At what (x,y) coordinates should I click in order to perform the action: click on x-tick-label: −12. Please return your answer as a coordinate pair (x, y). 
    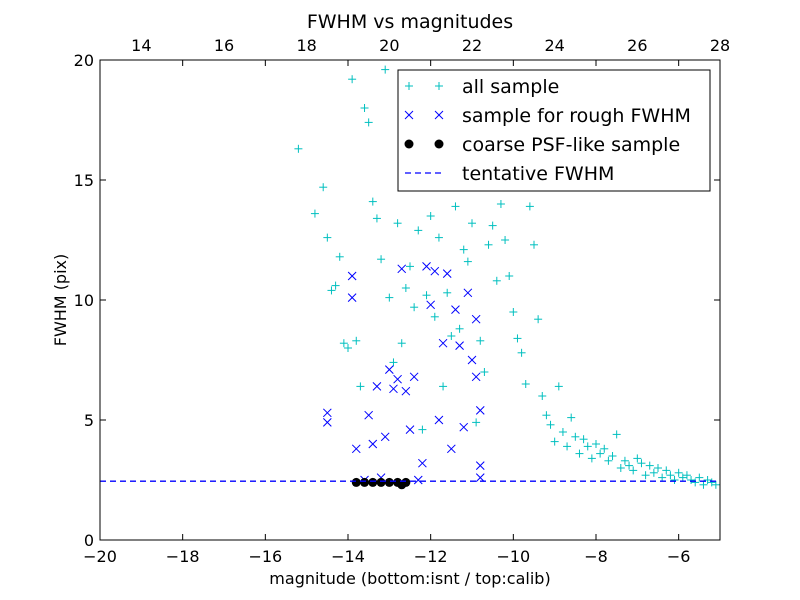
    Looking at the image, I should click on (431, 556).